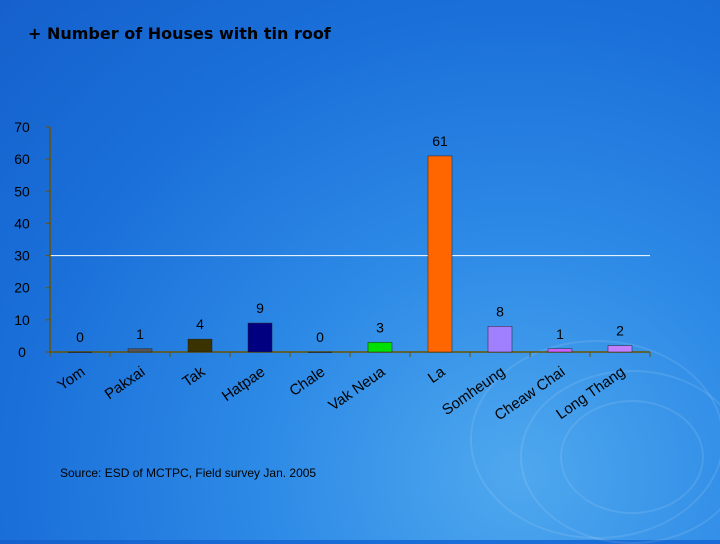 This screenshot has height=544, width=720. What do you see at coordinates (22, 256) in the screenshot?
I see `y-tick-label: 30` at bounding box center [22, 256].